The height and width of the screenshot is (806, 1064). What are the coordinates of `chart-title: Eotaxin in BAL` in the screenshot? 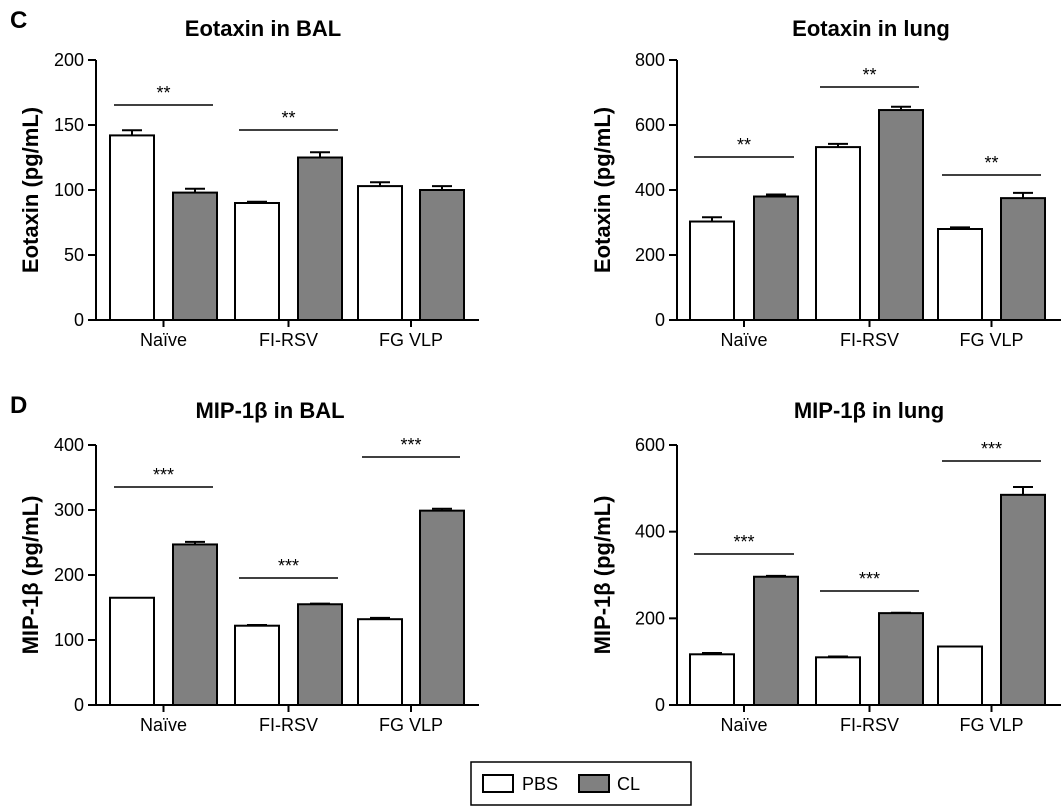 It's located at (263, 28).